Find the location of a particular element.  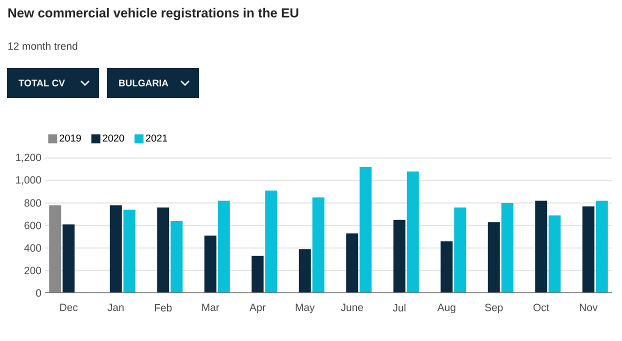

x-tick-label: Sep is located at coordinates (494, 309).